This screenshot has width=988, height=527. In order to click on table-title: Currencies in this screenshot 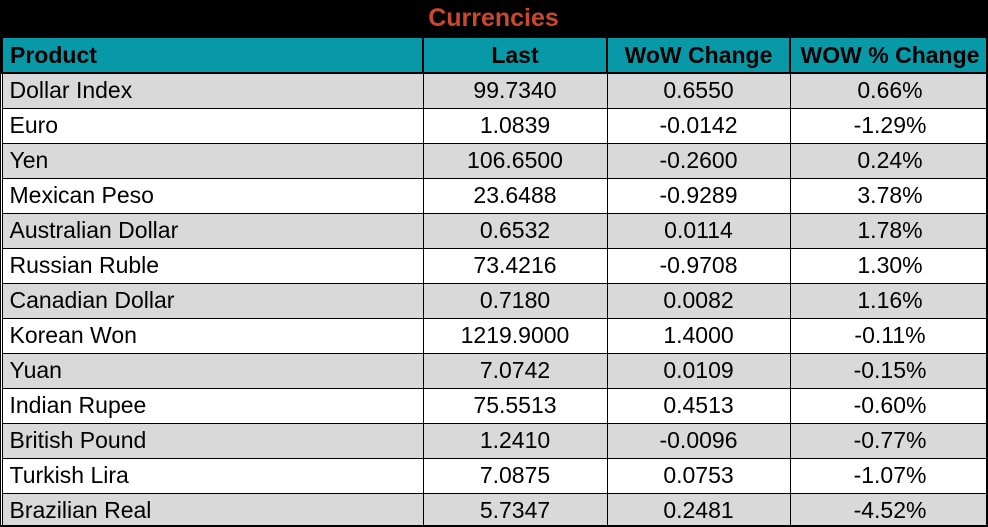, I will do `click(493, 18)`.